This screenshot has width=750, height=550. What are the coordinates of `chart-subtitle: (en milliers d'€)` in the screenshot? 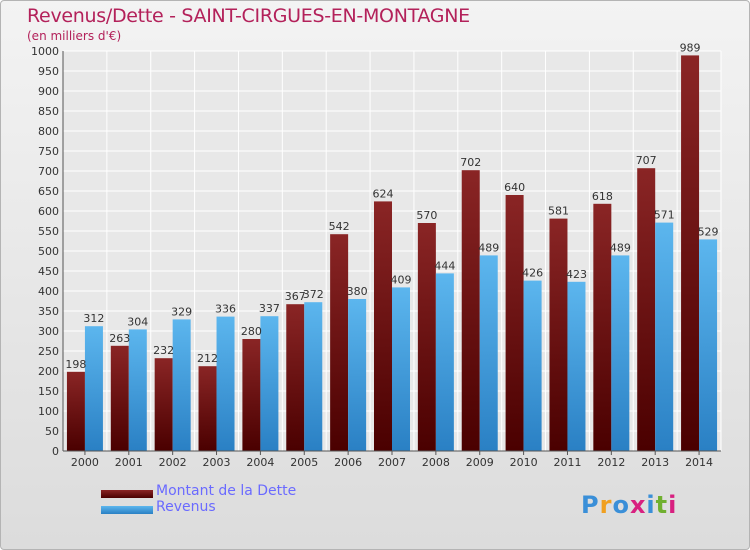 It's located at (74, 36).